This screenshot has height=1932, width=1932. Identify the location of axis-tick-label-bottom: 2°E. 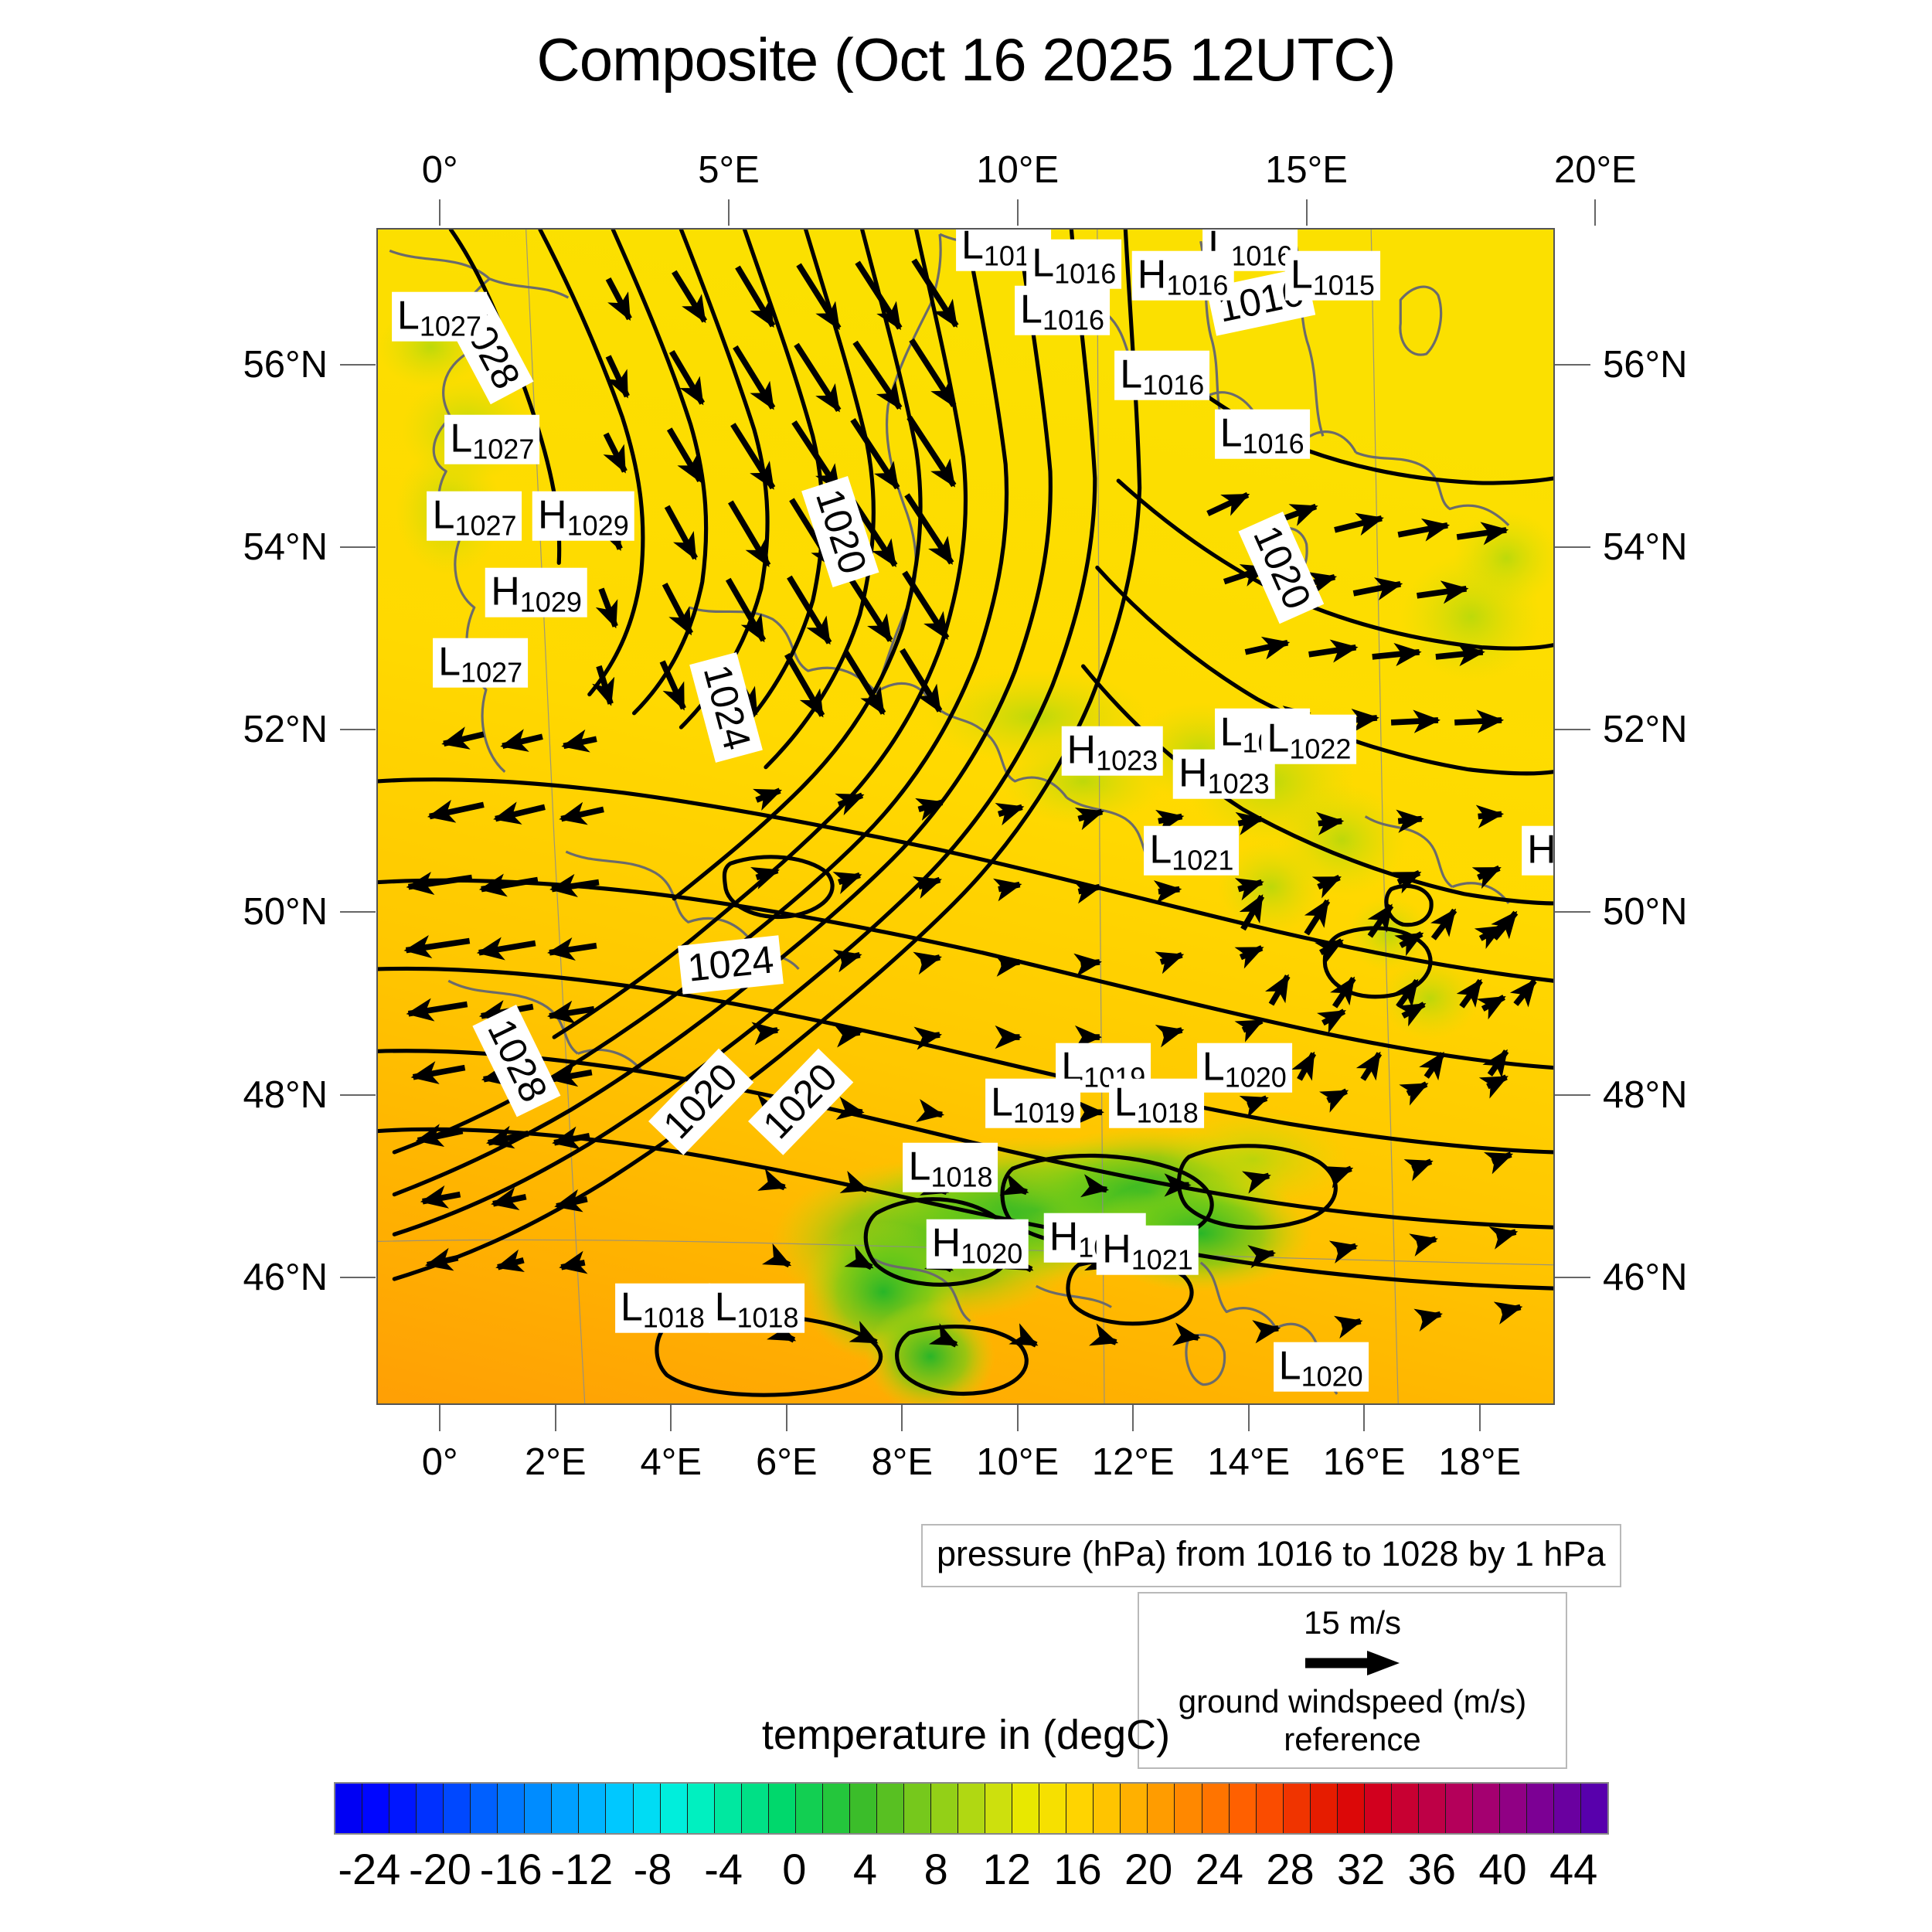
(556, 1462).